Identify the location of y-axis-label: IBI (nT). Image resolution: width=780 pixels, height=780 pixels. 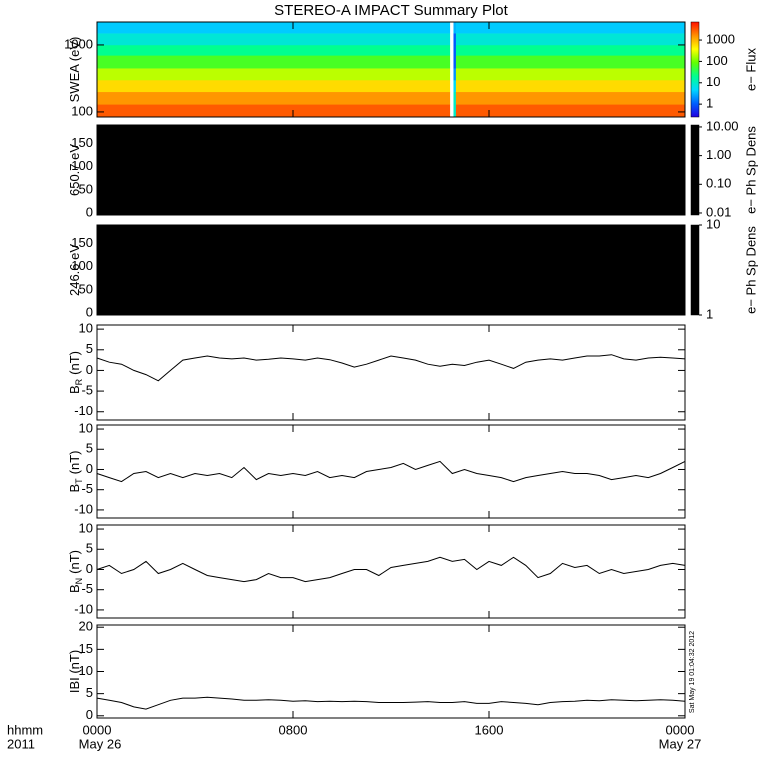
(74, 671).